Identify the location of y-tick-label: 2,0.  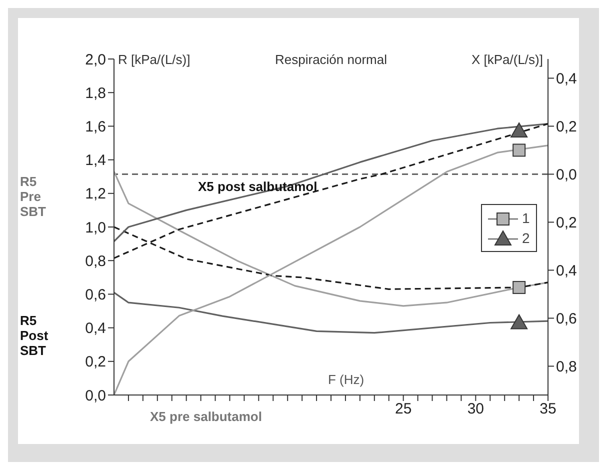
(95, 59).